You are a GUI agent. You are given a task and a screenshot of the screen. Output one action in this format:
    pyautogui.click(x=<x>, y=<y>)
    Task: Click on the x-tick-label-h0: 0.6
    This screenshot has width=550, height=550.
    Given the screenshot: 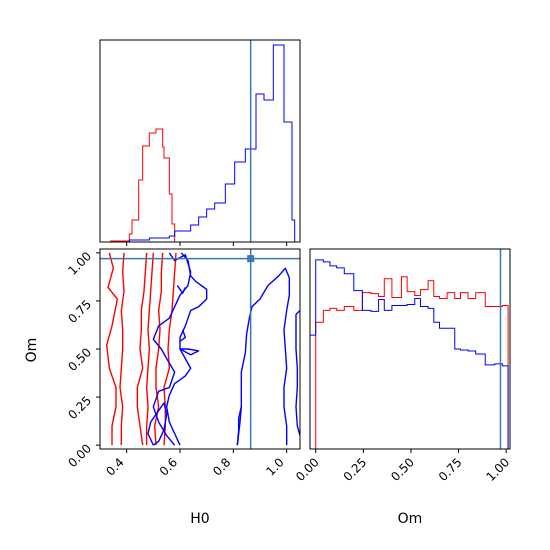 What is the action you would take?
    pyautogui.click(x=168, y=466)
    